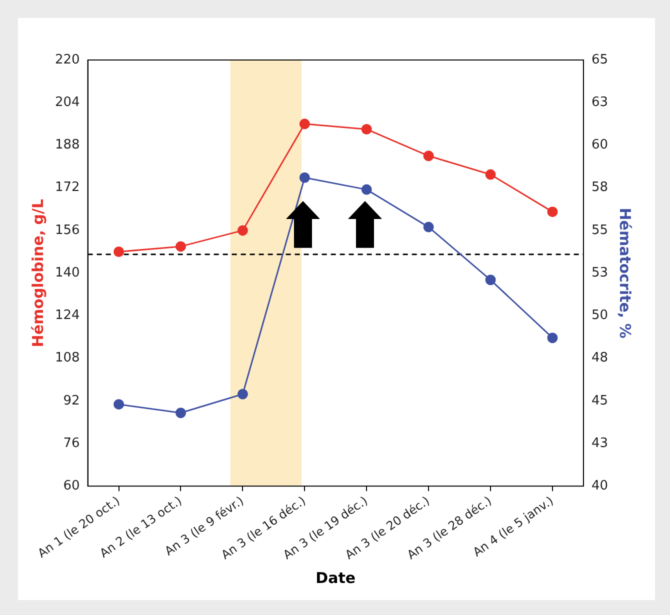 The image size is (670, 615). I want to click on y2-tick-label: 48, so click(599, 358).